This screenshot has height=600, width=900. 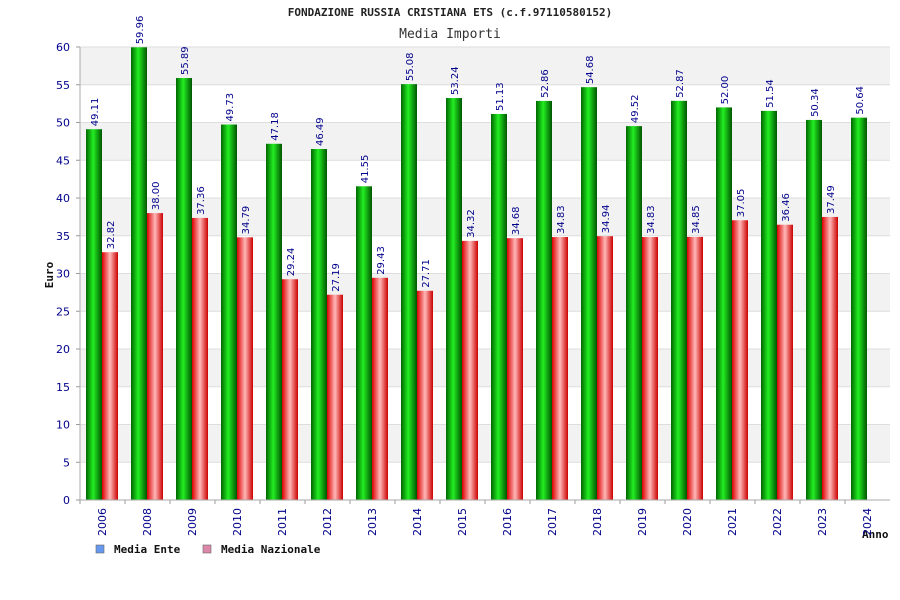 I want to click on y-tick-label: 60, so click(x=63, y=47).